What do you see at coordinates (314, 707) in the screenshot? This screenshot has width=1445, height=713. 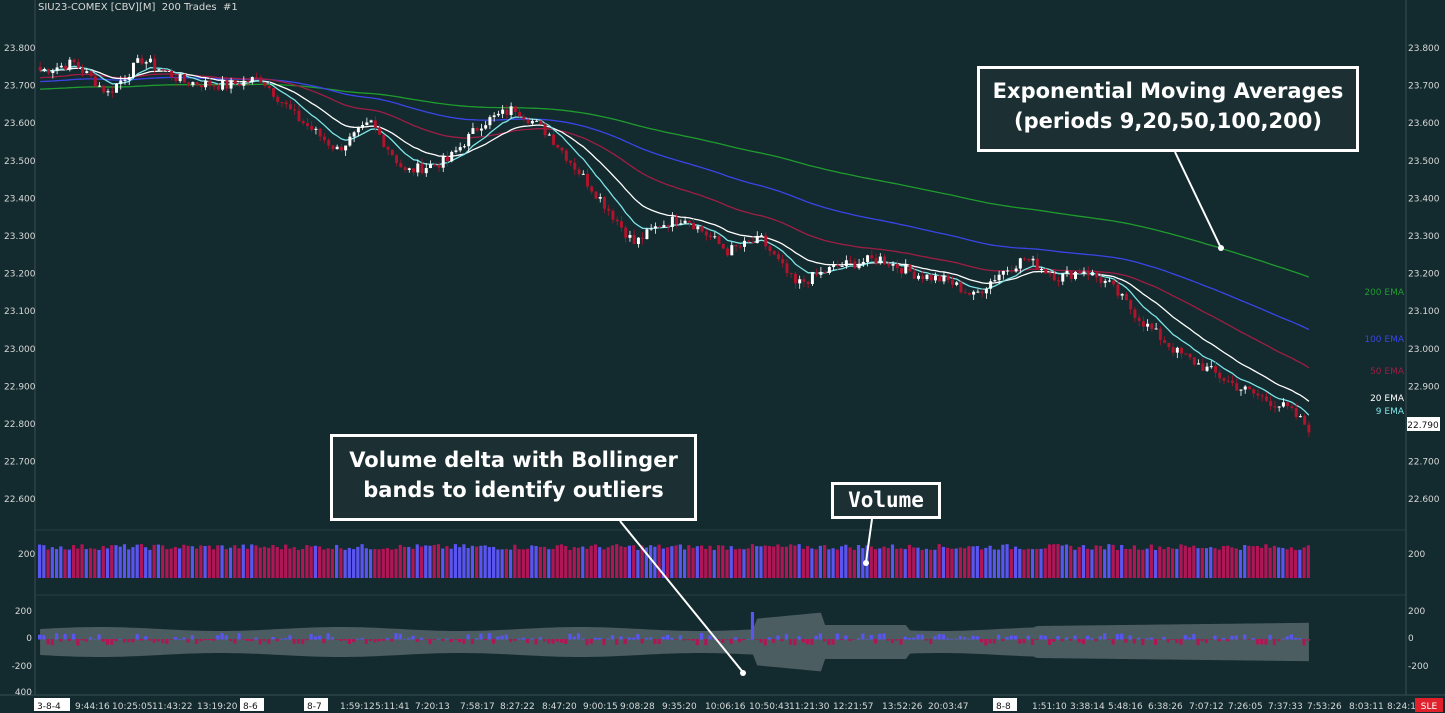 I see `time-label: 8-7` at bounding box center [314, 707].